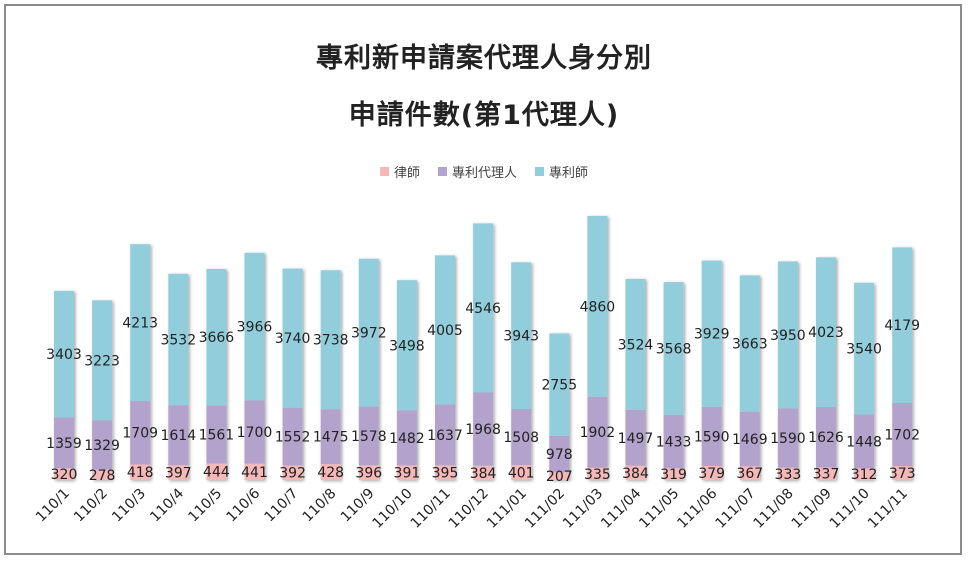 The width and height of the screenshot is (968, 561). I want to click on data-label: 337, so click(826, 475).